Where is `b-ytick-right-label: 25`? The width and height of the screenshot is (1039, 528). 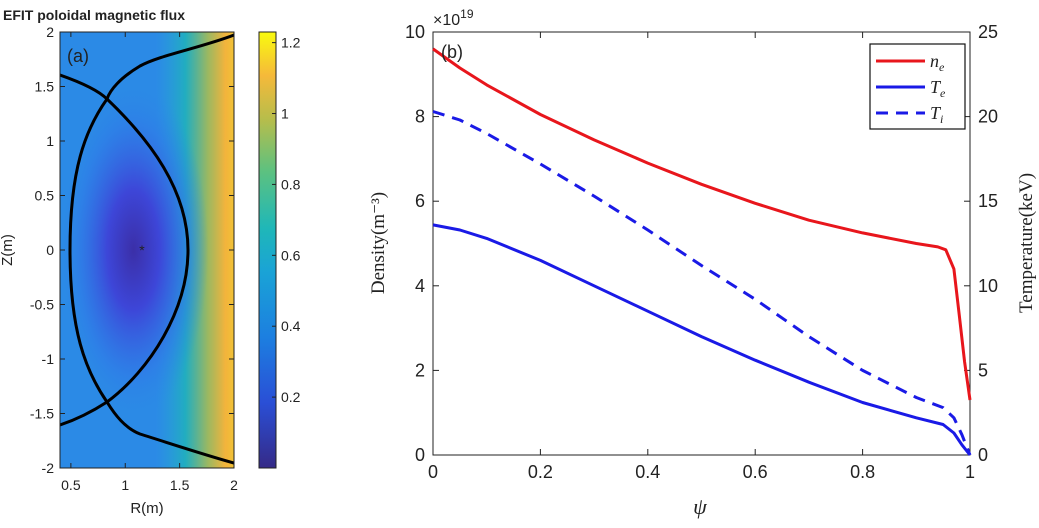
b-ytick-right-label: 25 is located at coordinates (988, 32).